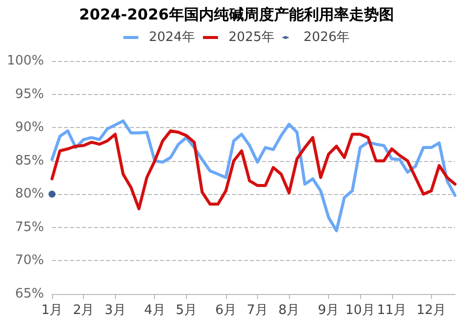 This screenshot has height=335, width=473. What do you see at coordinates (251, 37) in the screenshot?
I see `legend-label: 2025年` at bounding box center [251, 37].